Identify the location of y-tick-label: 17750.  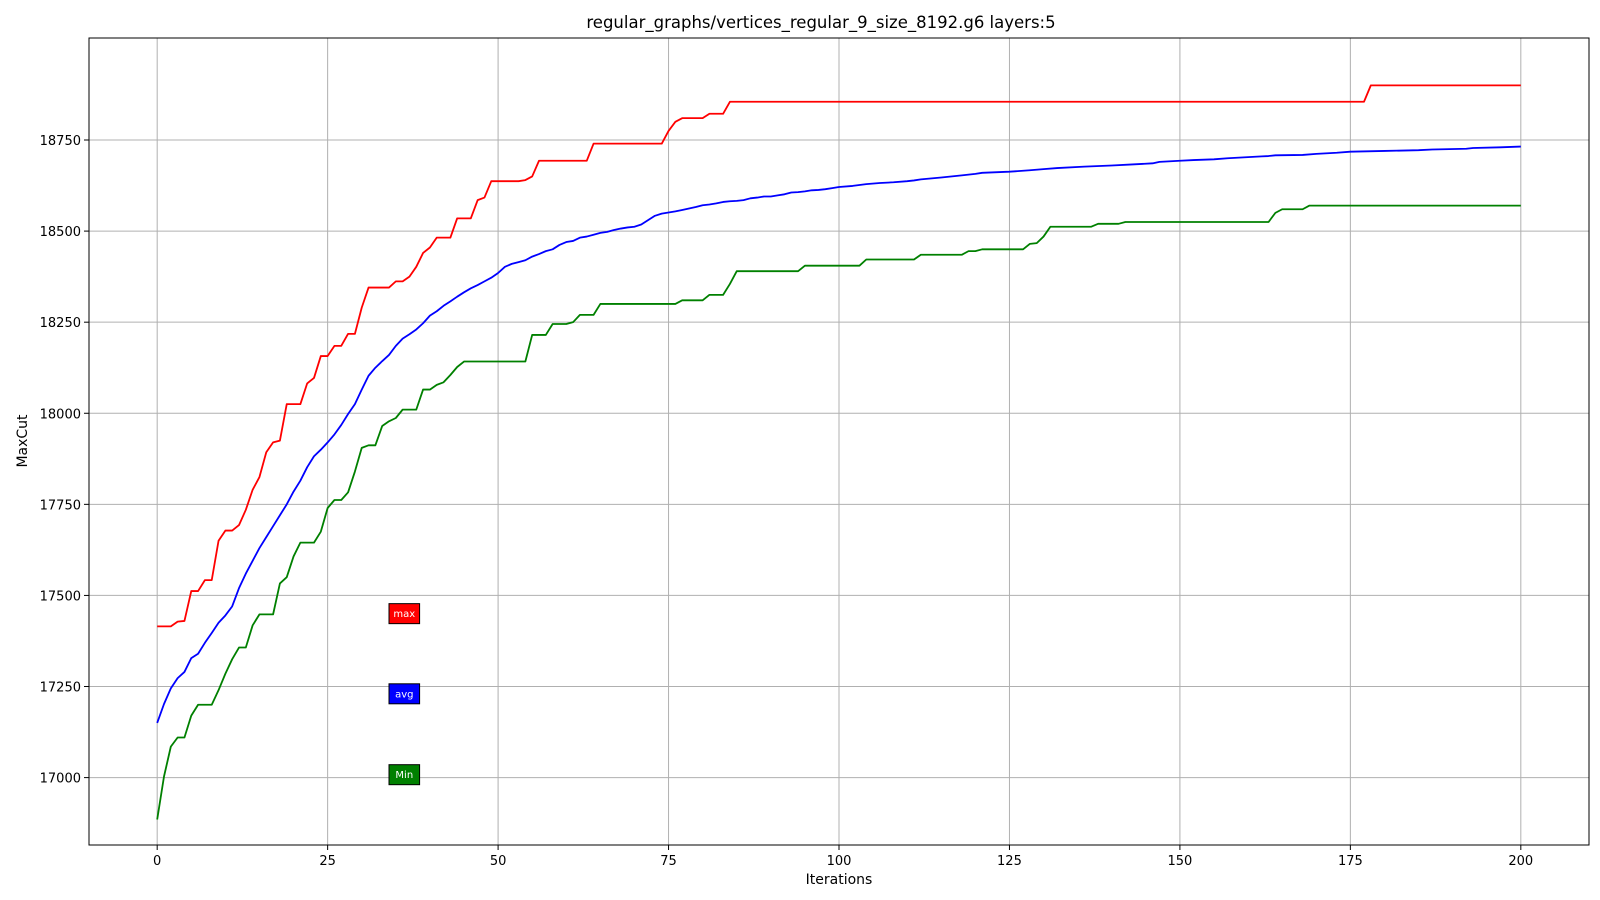
(60, 505).